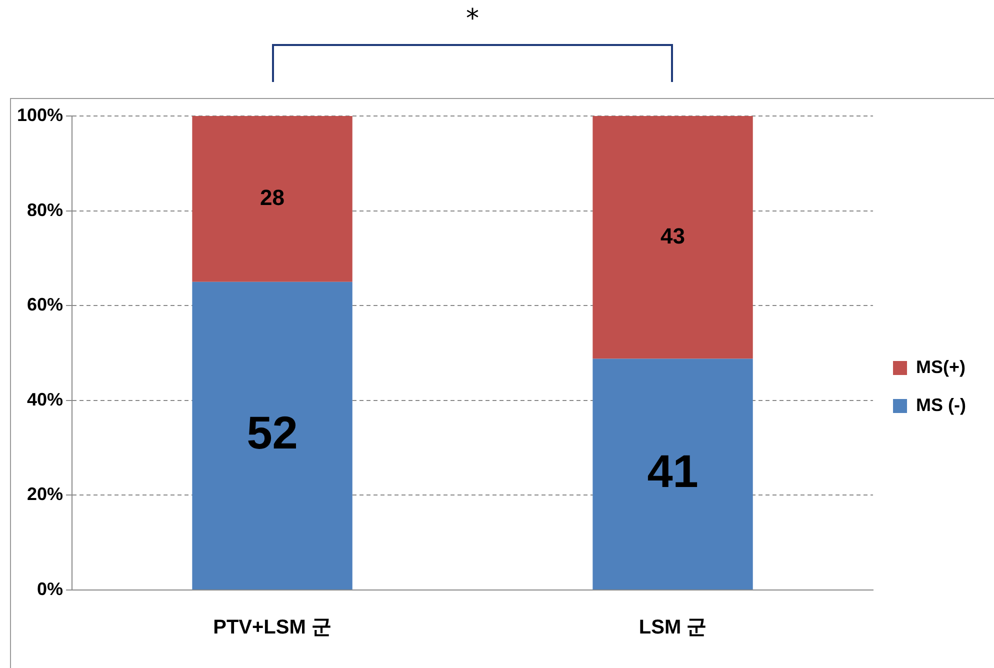  Describe the element at coordinates (941, 366) in the screenshot. I see `legend-label: MS(+)` at that location.